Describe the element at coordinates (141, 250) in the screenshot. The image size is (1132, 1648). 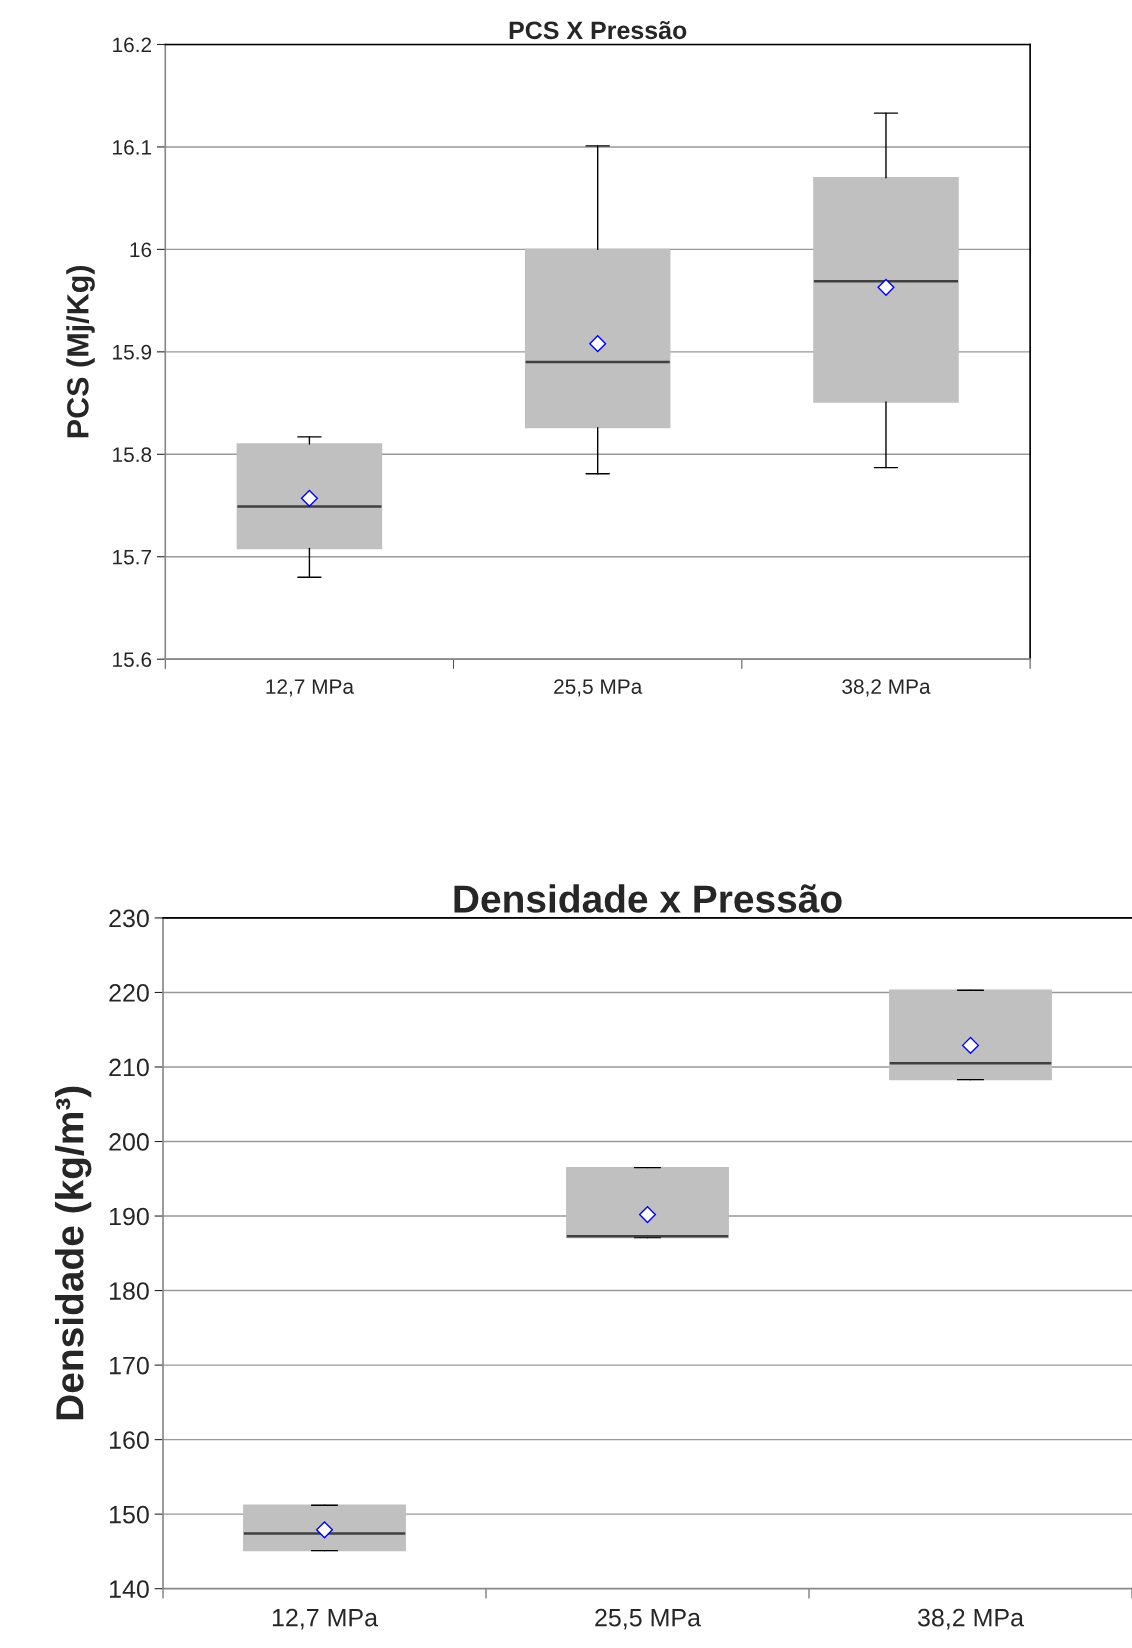
I see `y-tick-label: 16` at that location.